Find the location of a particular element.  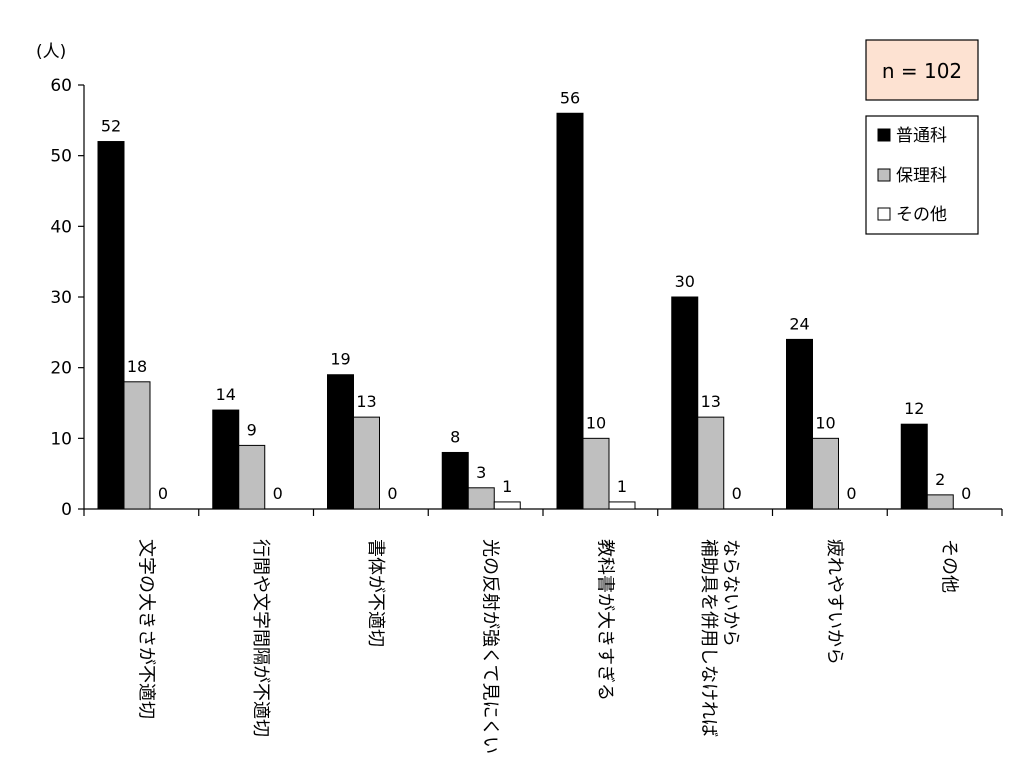

y-tick-label: 40 is located at coordinates (61, 227).